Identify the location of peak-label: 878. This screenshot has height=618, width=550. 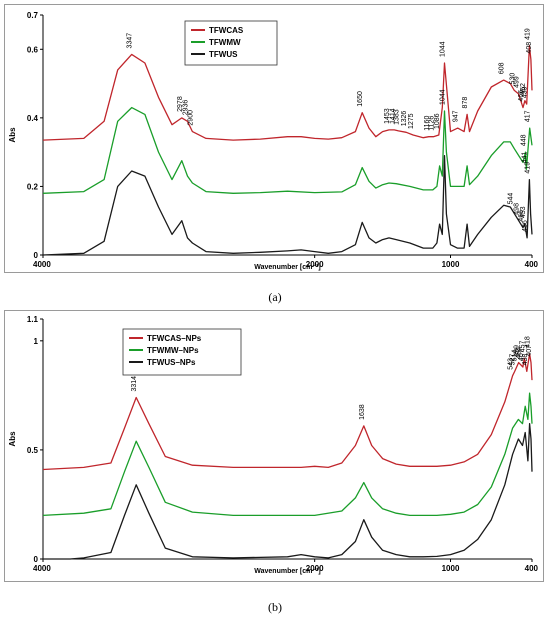
(465, 103).